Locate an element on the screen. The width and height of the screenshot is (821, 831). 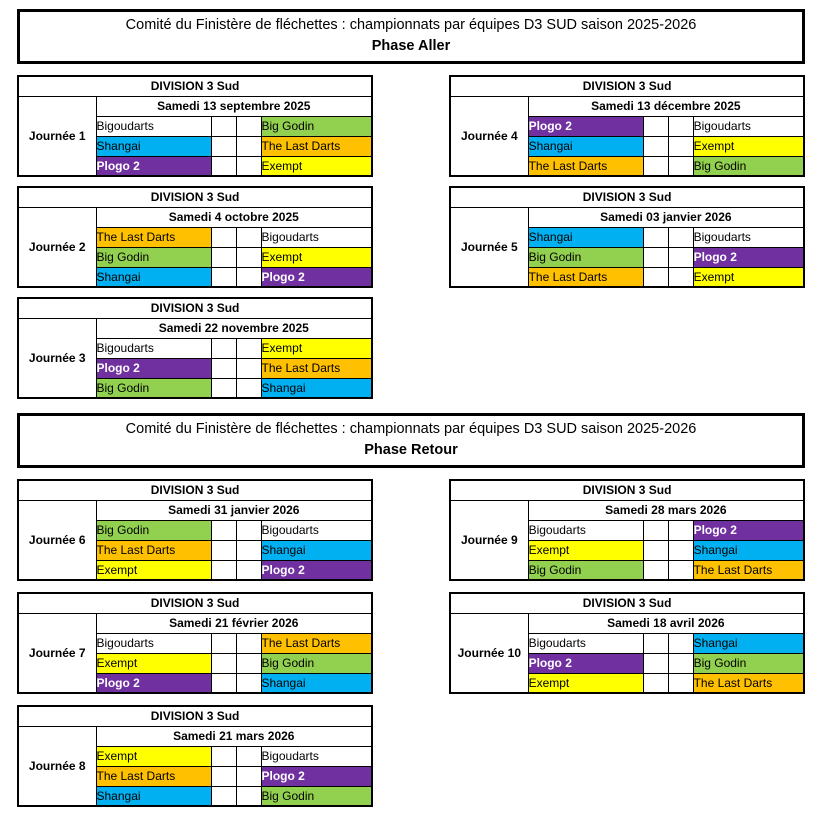
match-row: Exempt Bigoudarts is located at coordinates (195, 756).